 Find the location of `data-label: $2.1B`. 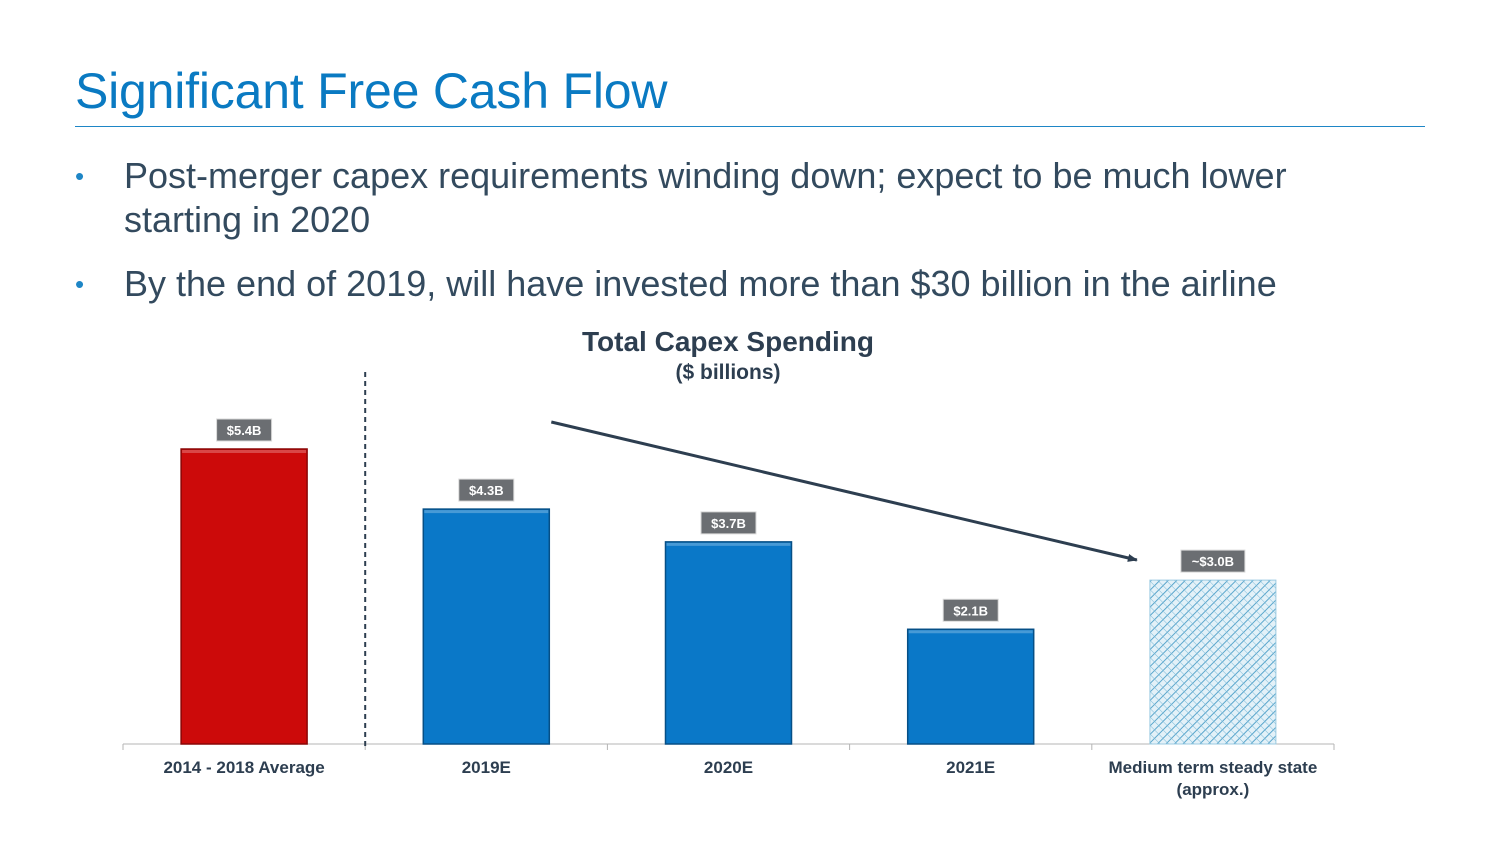

data-label: $2.1B is located at coordinates (970, 610).